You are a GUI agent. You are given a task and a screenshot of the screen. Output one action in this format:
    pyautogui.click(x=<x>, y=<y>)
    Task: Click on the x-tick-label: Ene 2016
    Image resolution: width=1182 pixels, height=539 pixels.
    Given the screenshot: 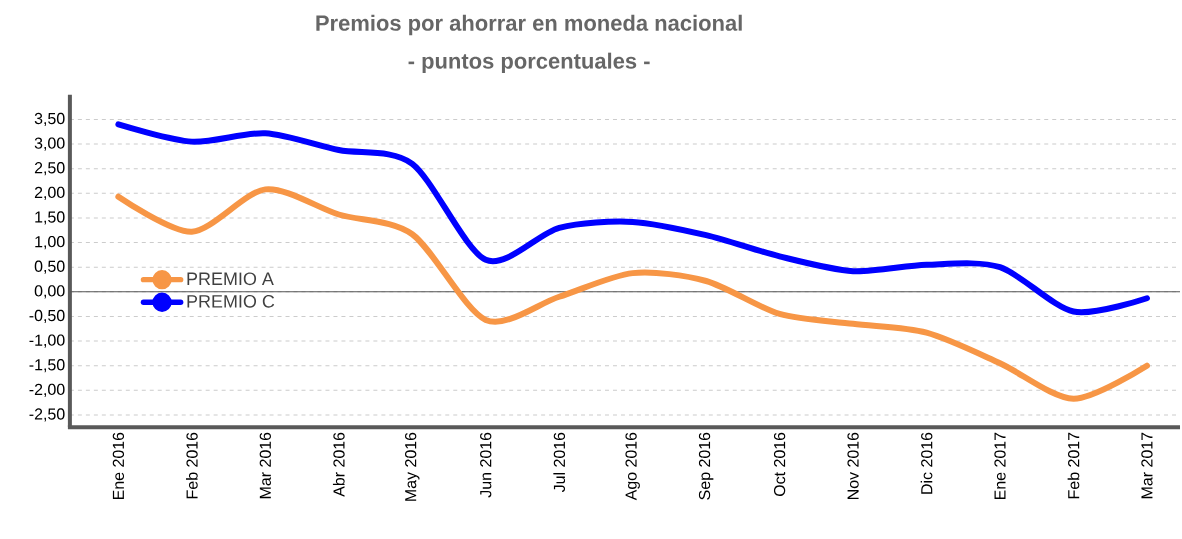 What is the action you would take?
    pyautogui.click(x=118, y=466)
    